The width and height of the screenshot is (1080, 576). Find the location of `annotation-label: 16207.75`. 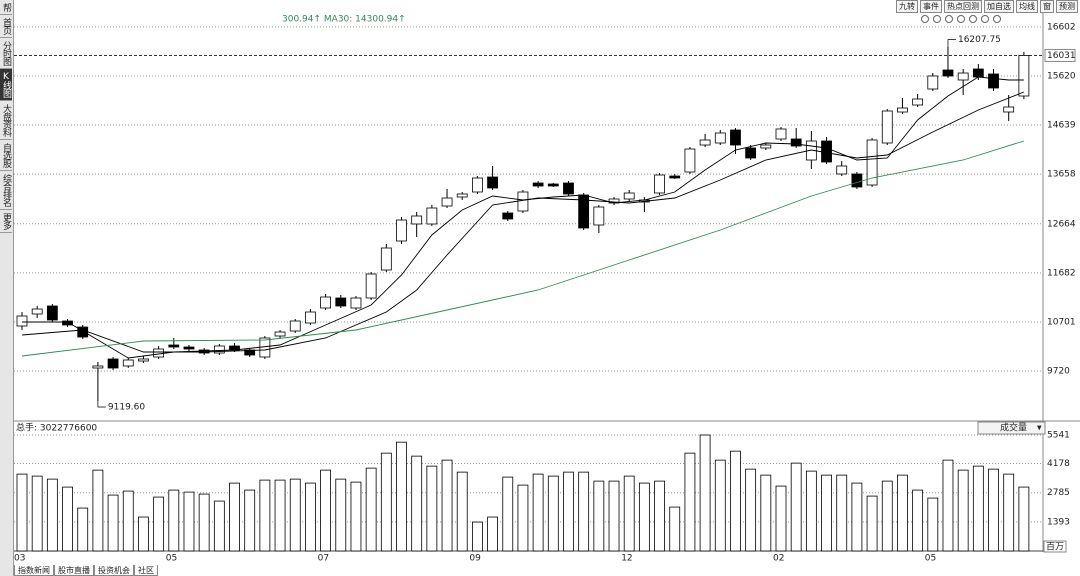

annotation-label: 16207.75 is located at coordinates (979, 40).